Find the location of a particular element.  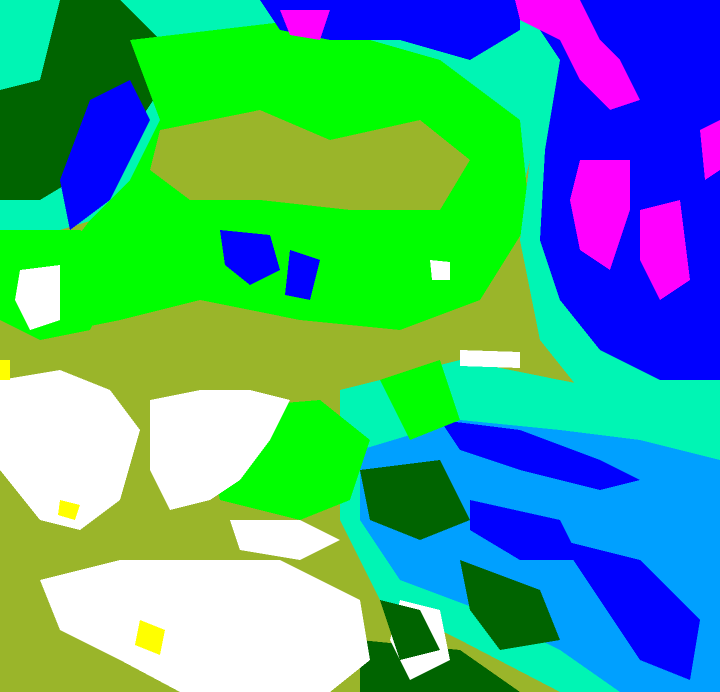

olive-region is located at coordinates (310, 160).